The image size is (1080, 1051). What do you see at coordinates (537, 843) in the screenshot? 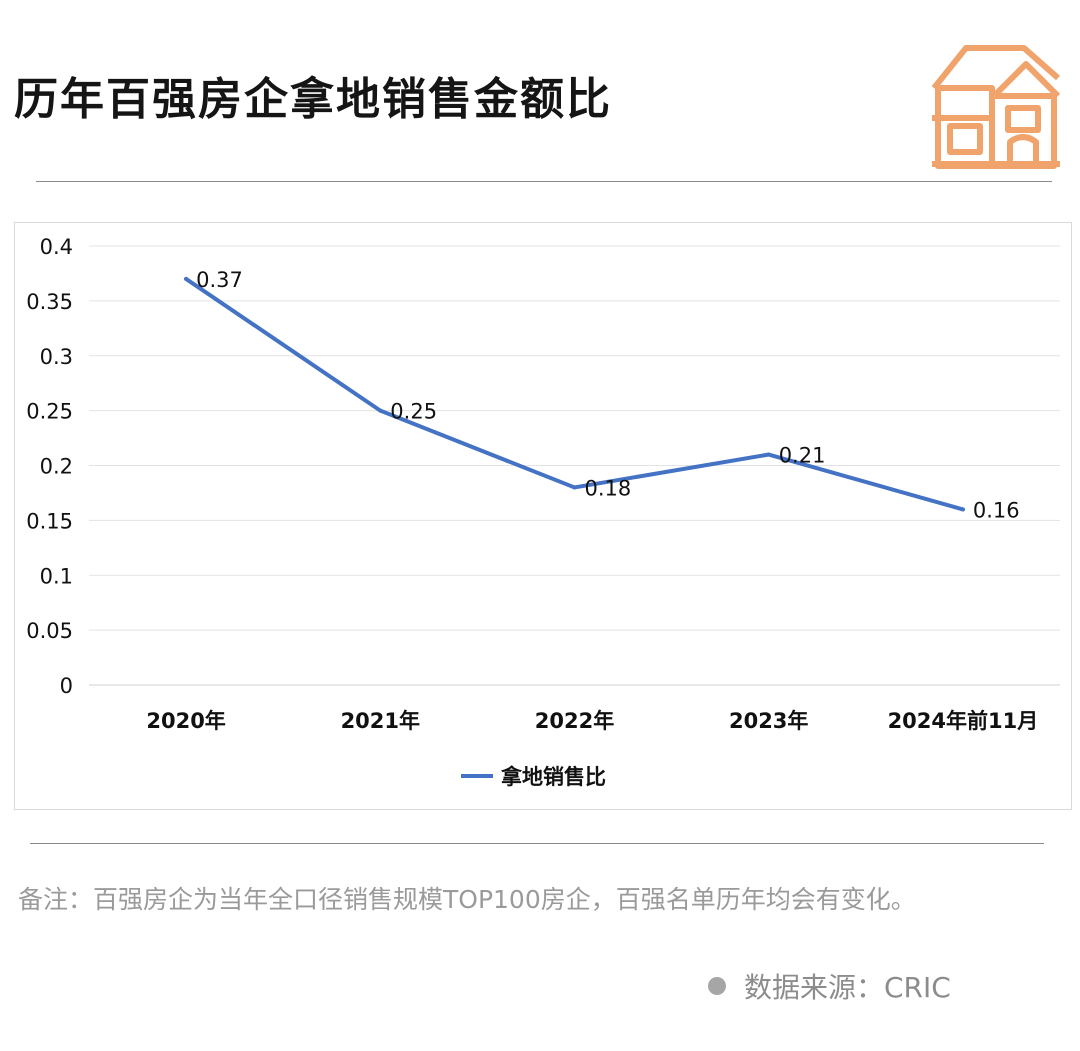
I see `bottom-divider` at bounding box center [537, 843].